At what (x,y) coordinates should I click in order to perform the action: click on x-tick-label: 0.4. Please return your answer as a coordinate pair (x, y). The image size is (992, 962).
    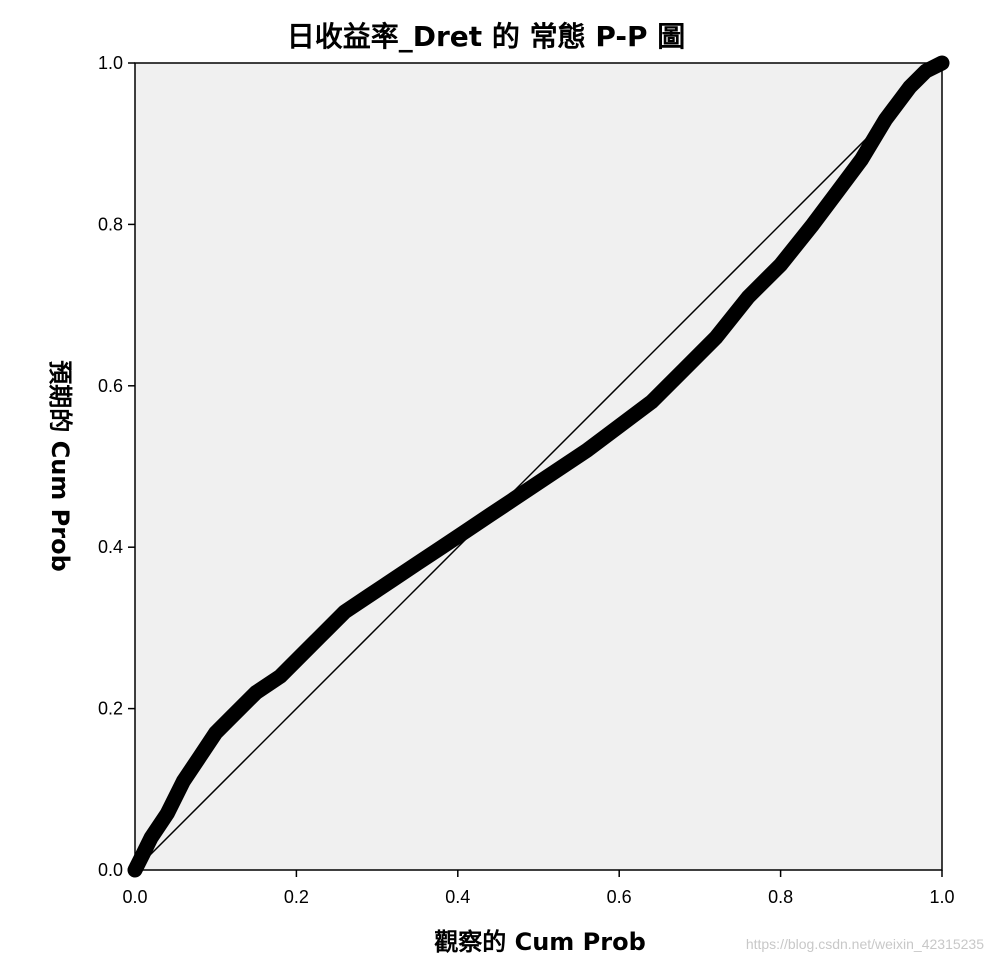
    Looking at the image, I should click on (457, 897).